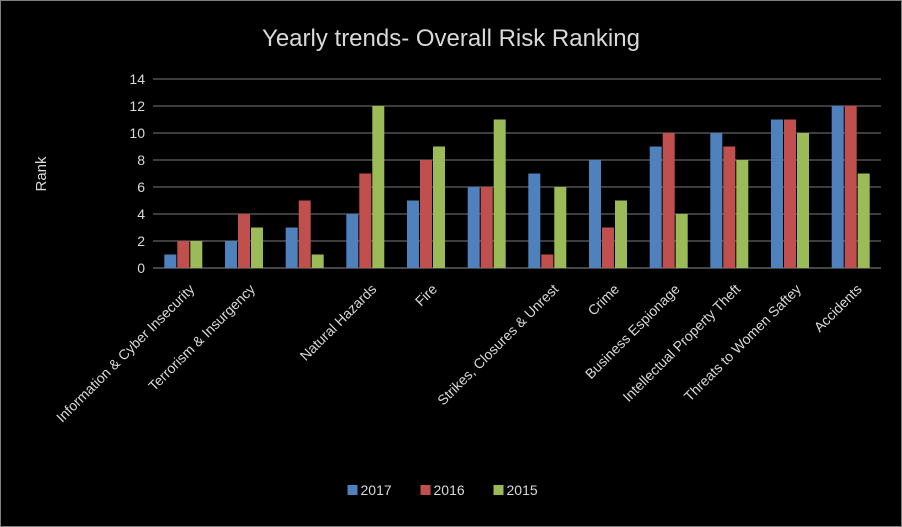  I want to click on y-tick-label: 10, so click(137, 133).